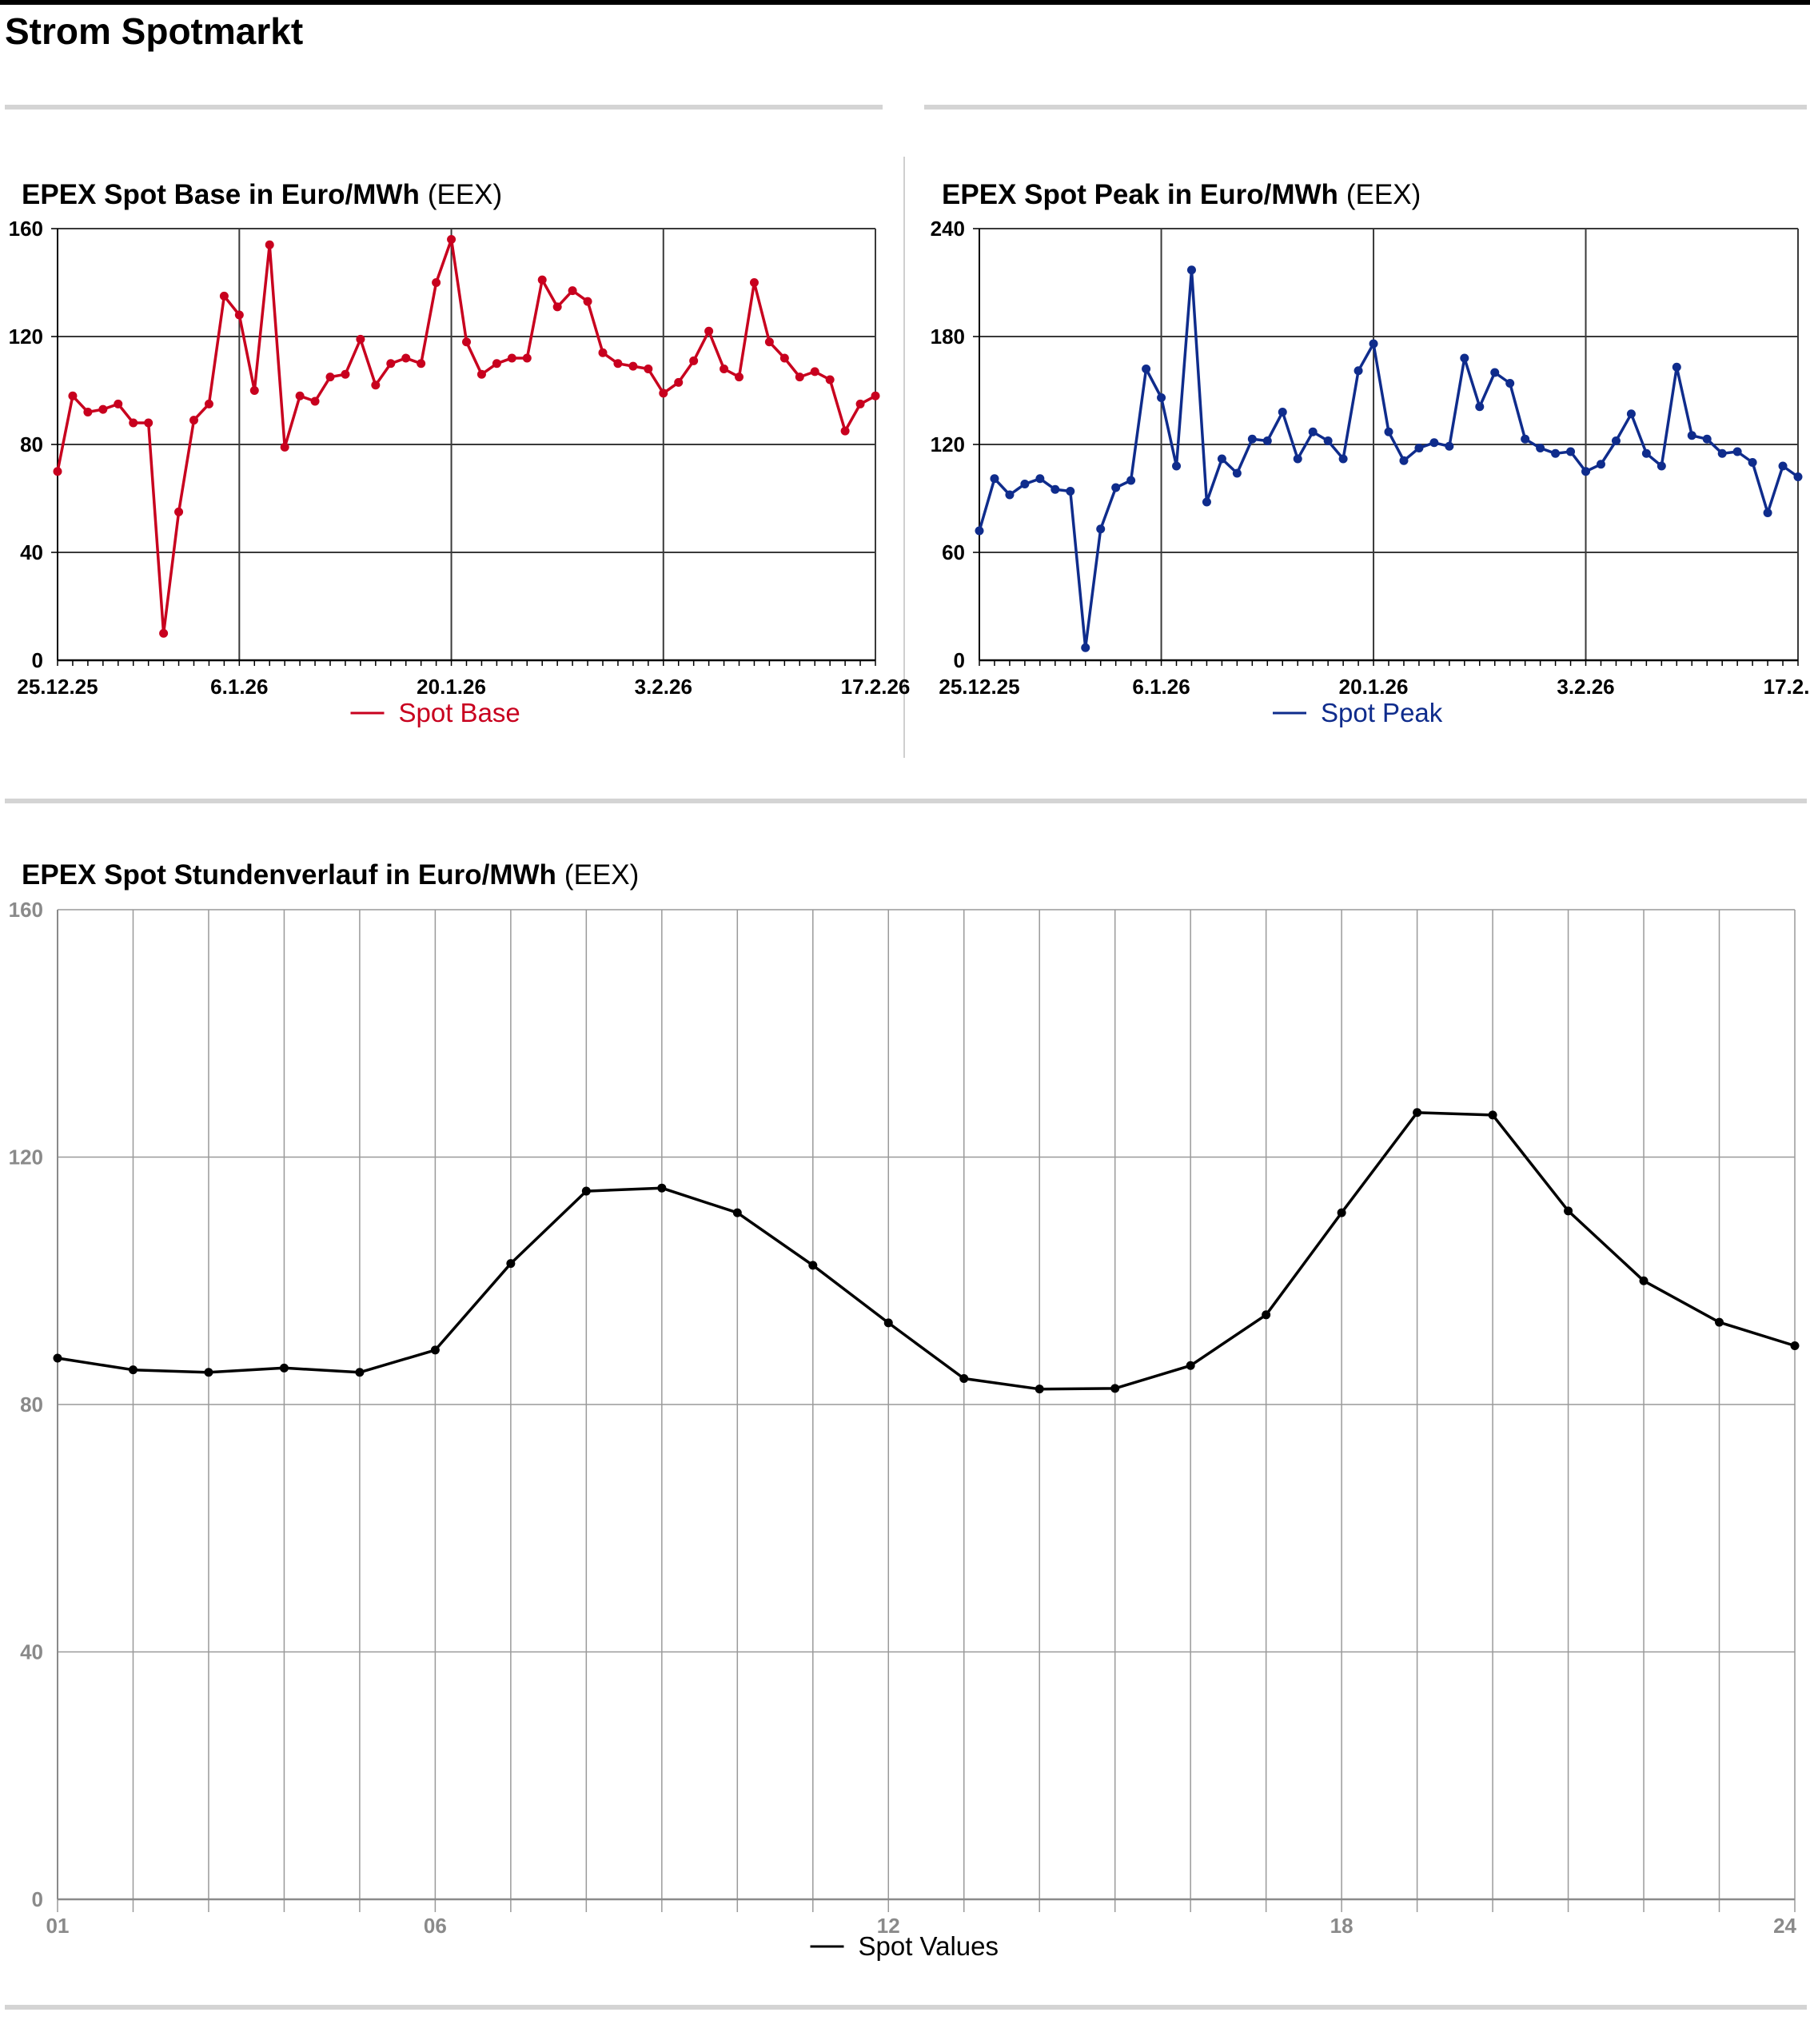 The image size is (1810, 2044). I want to click on page-title: Strom Spotmarkt, so click(154, 31).